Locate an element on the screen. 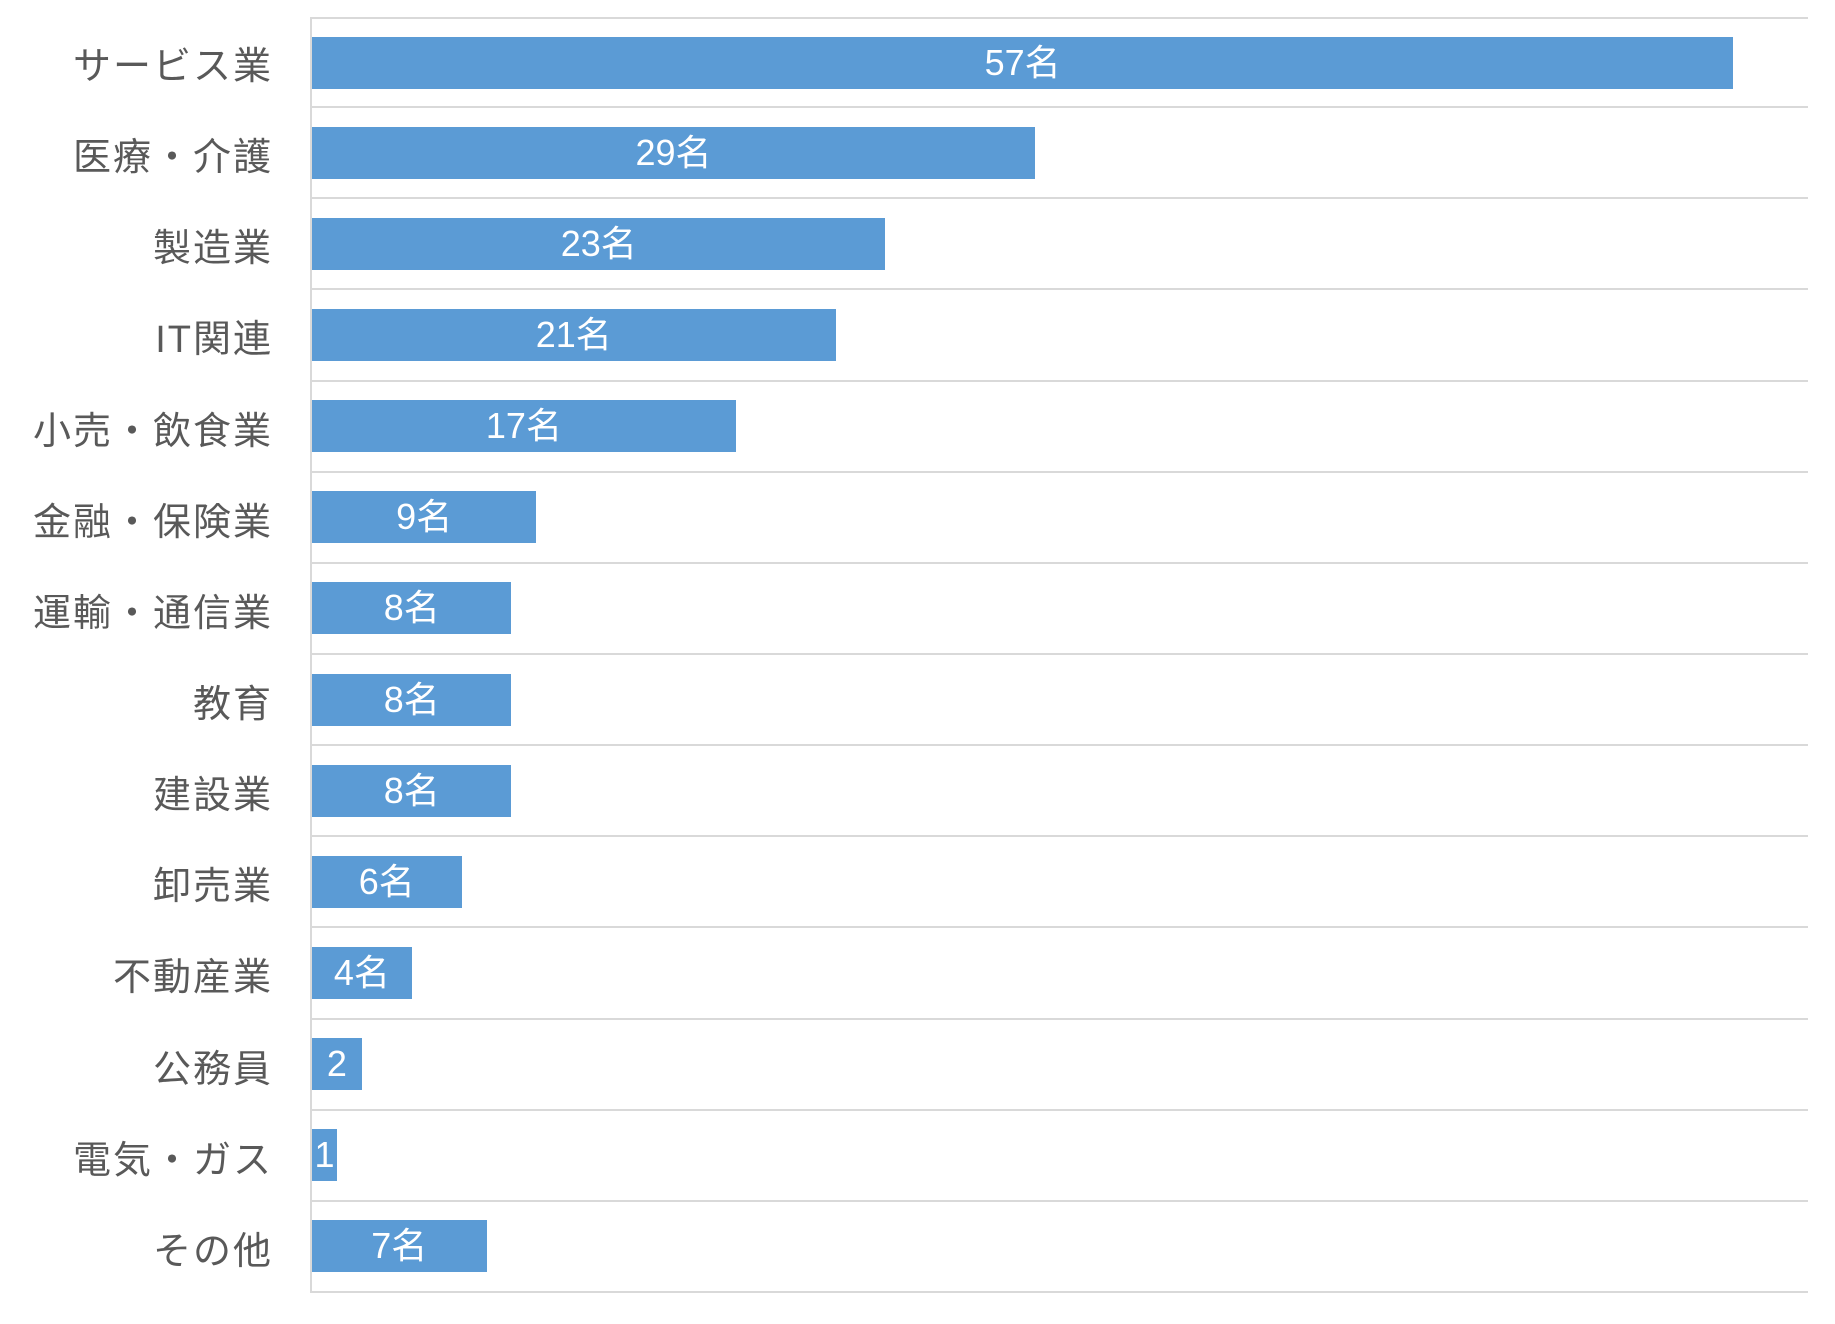  bar-track: 6名 is located at coordinates (1059, 883).